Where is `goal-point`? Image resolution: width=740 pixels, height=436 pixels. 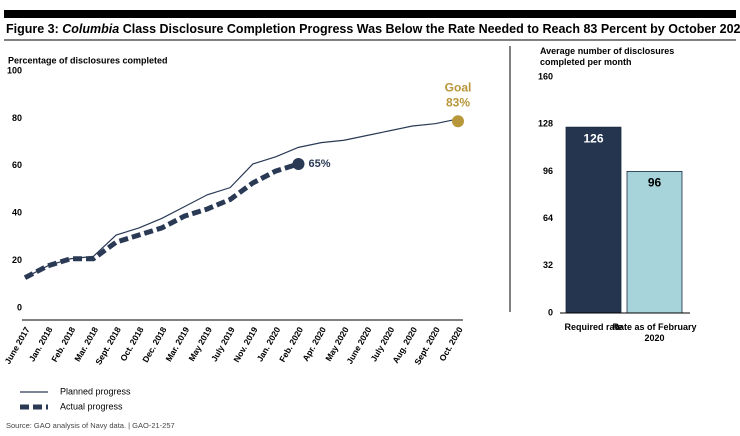
goal-point is located at coordinates (458, 121).